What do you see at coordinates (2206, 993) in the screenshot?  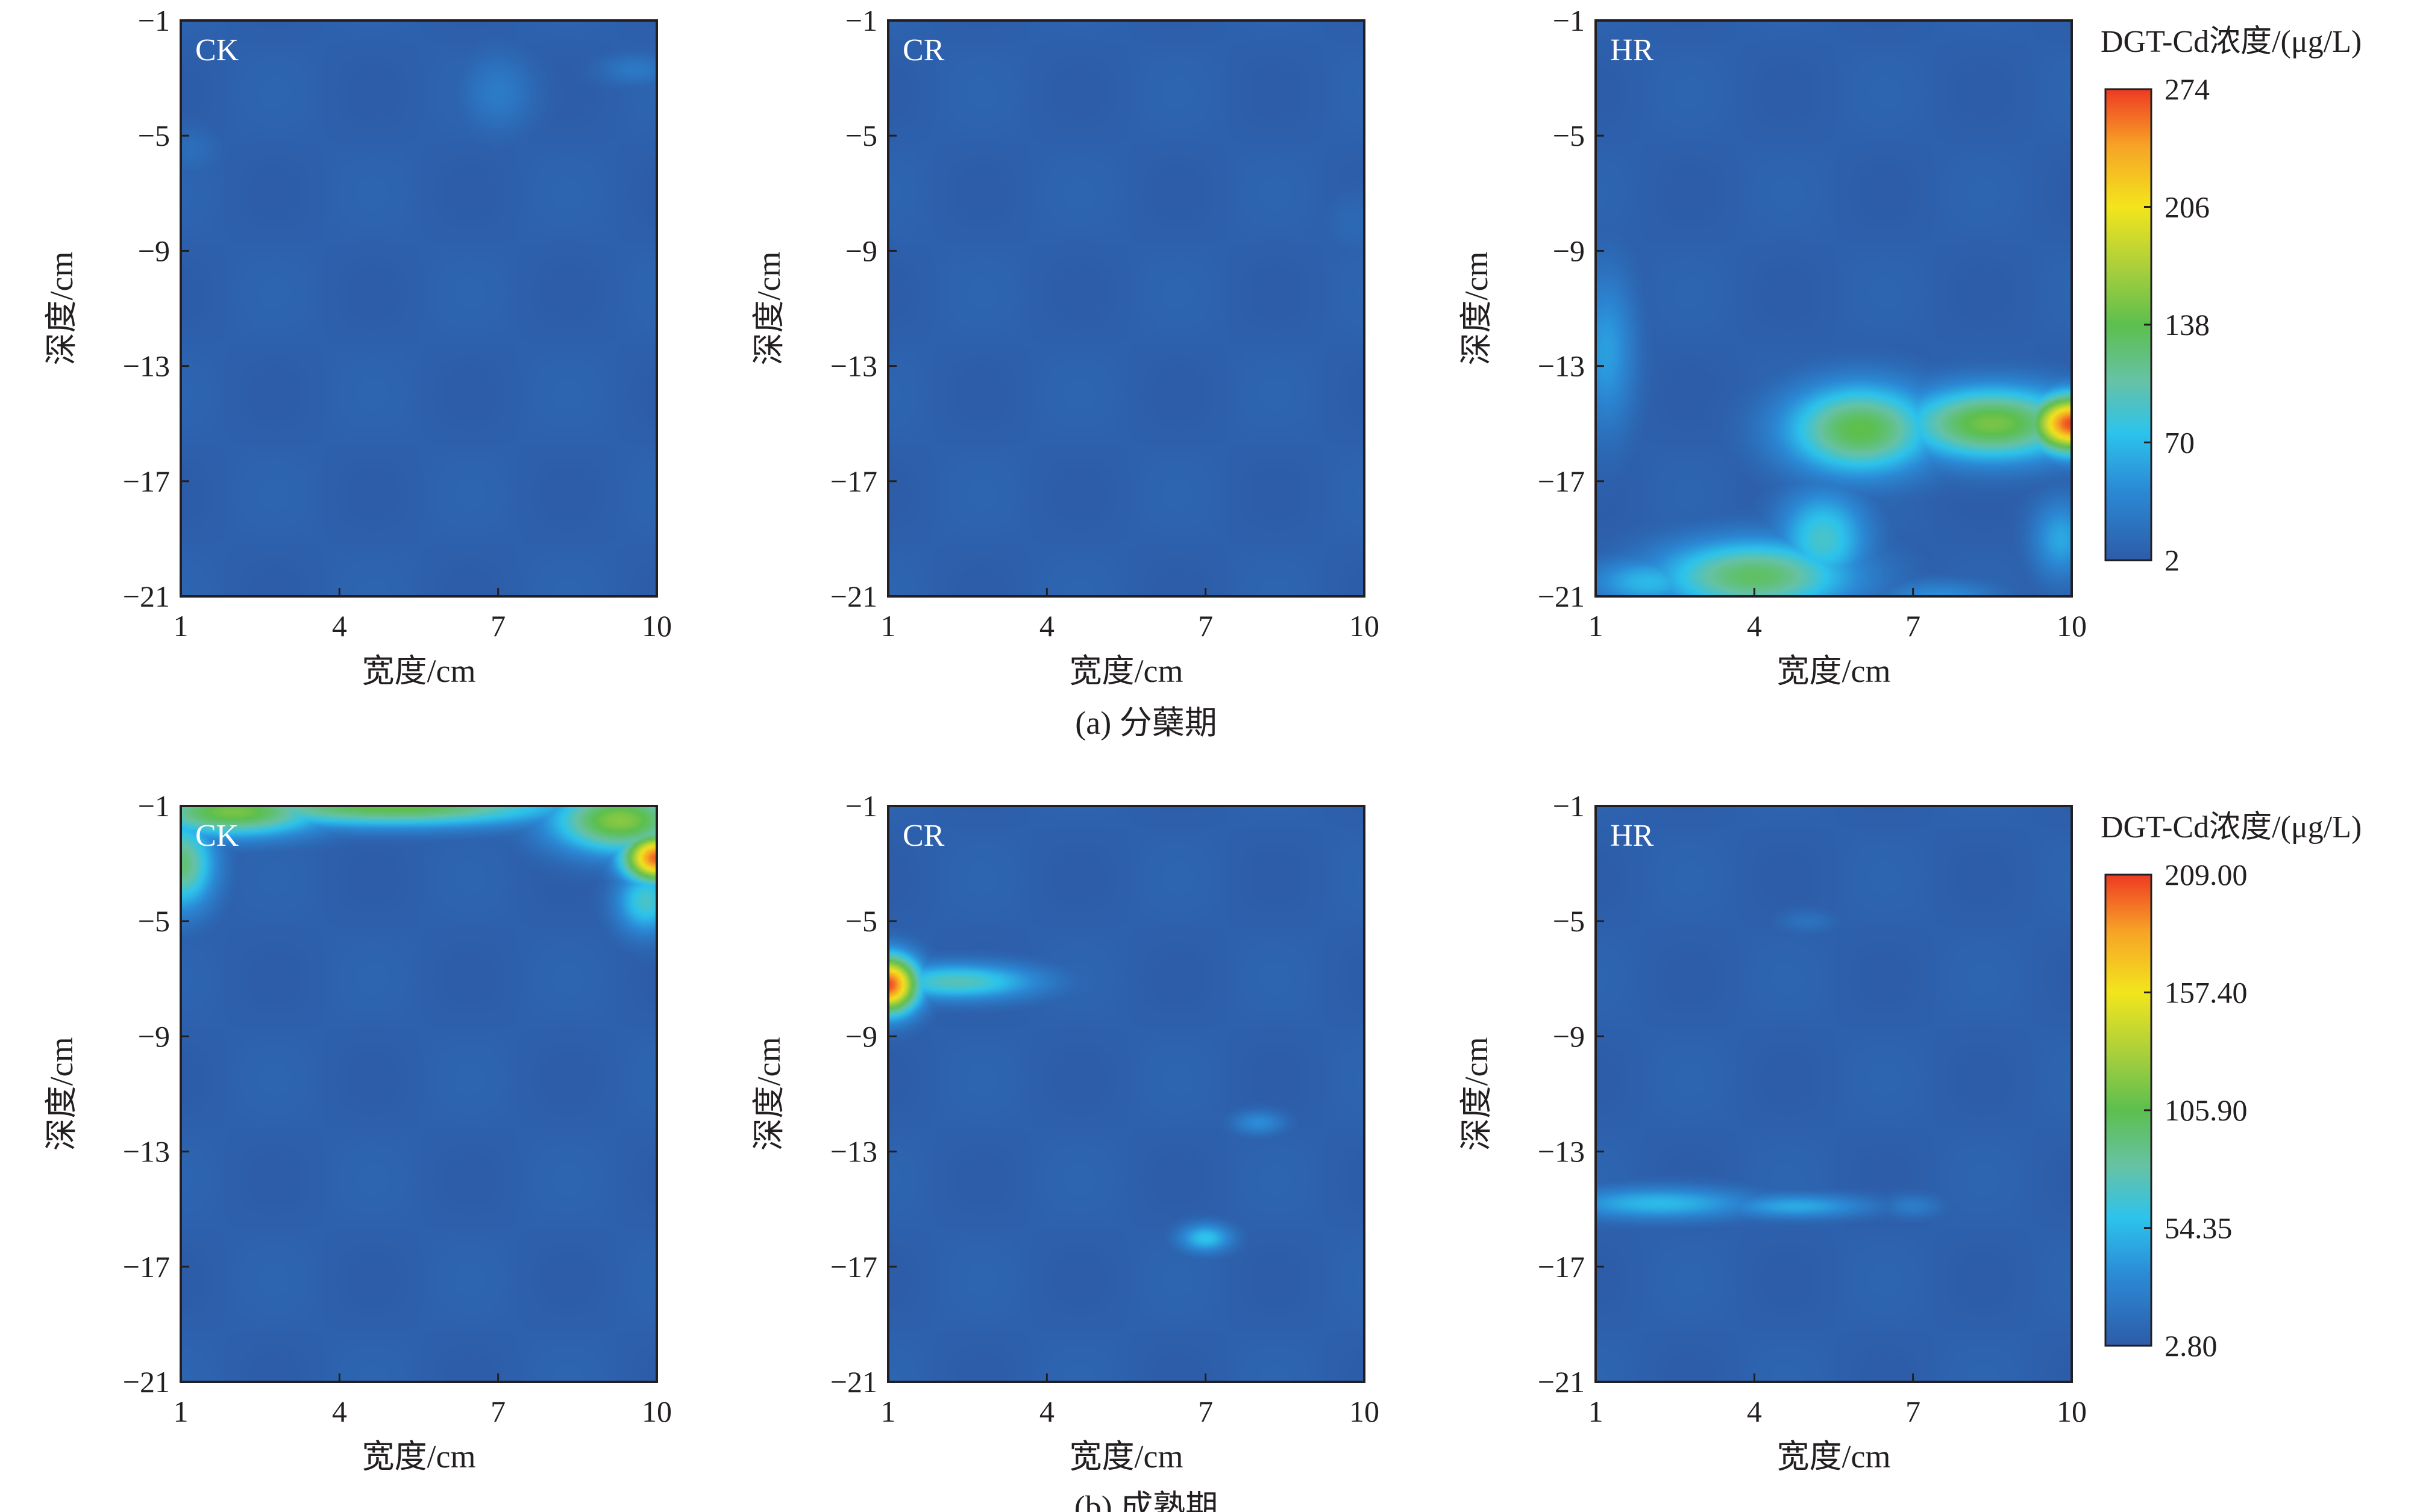 I see `colorbar-tick-label: 157.40` at bounding box center [2206, 993].